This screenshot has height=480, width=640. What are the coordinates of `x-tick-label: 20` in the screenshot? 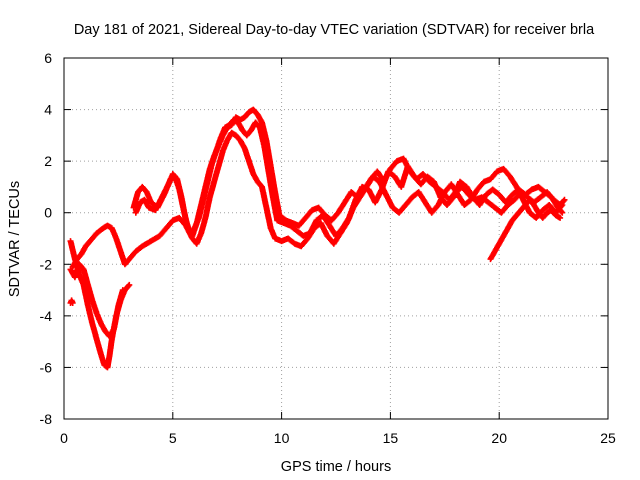 It's located at (499, 438).